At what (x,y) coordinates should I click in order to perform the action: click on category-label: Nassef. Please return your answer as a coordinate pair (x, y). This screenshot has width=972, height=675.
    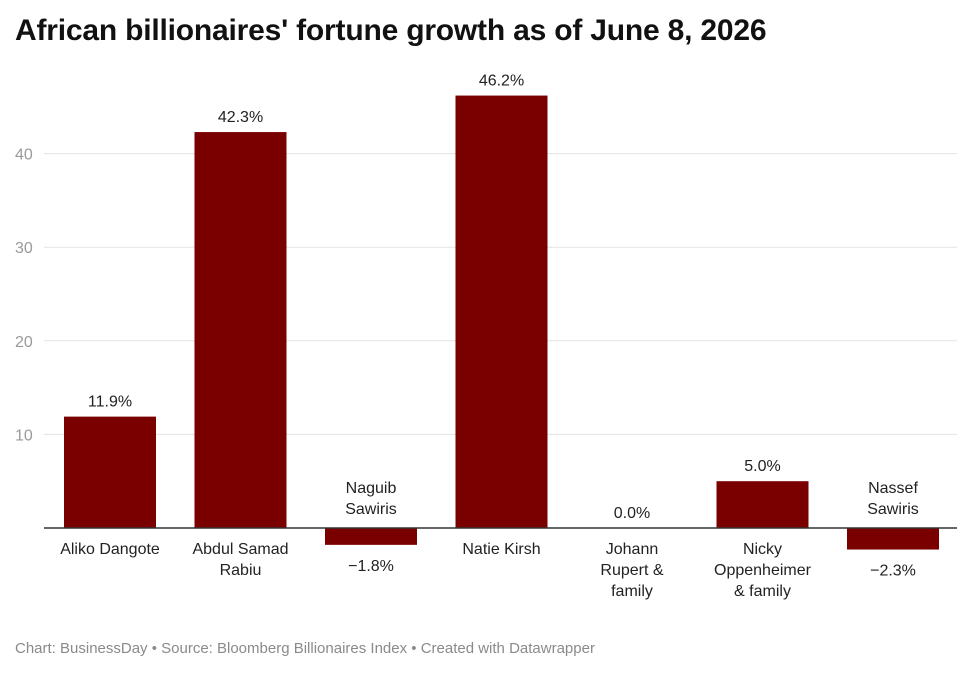
    Looking at the image, I should click on (893, 488).